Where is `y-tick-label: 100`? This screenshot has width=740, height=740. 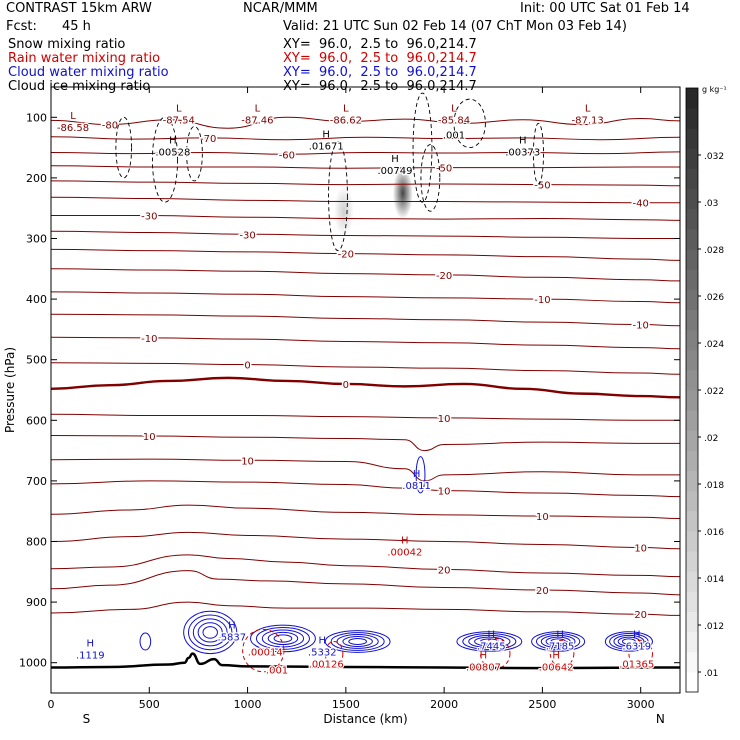 y-tick-label: 100 is located at coordinates (36, 117).